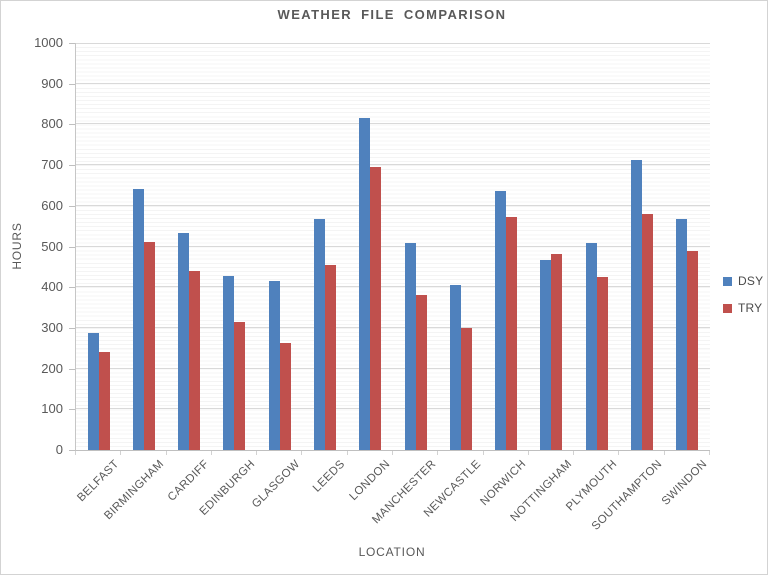 The image size is (768, 575). Describe the element at coordinates (602, 363) in the screenshot. I see `bar-try-plymouth` at that location.